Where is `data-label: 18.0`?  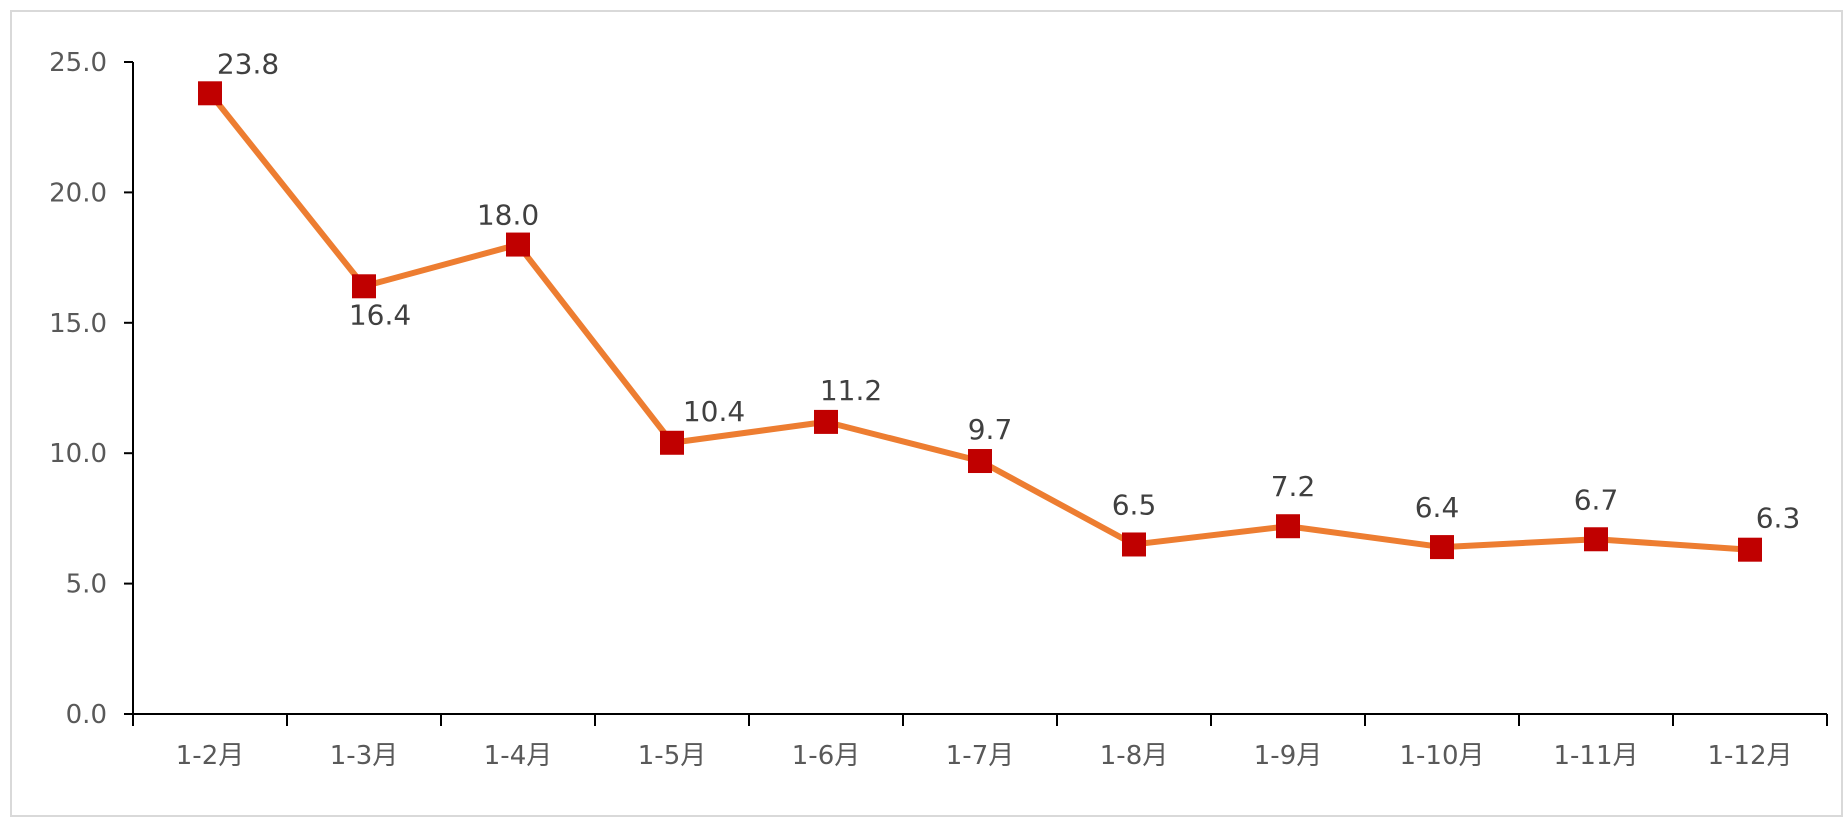
data-label: 18.0 is located at coordinates (508, 215).